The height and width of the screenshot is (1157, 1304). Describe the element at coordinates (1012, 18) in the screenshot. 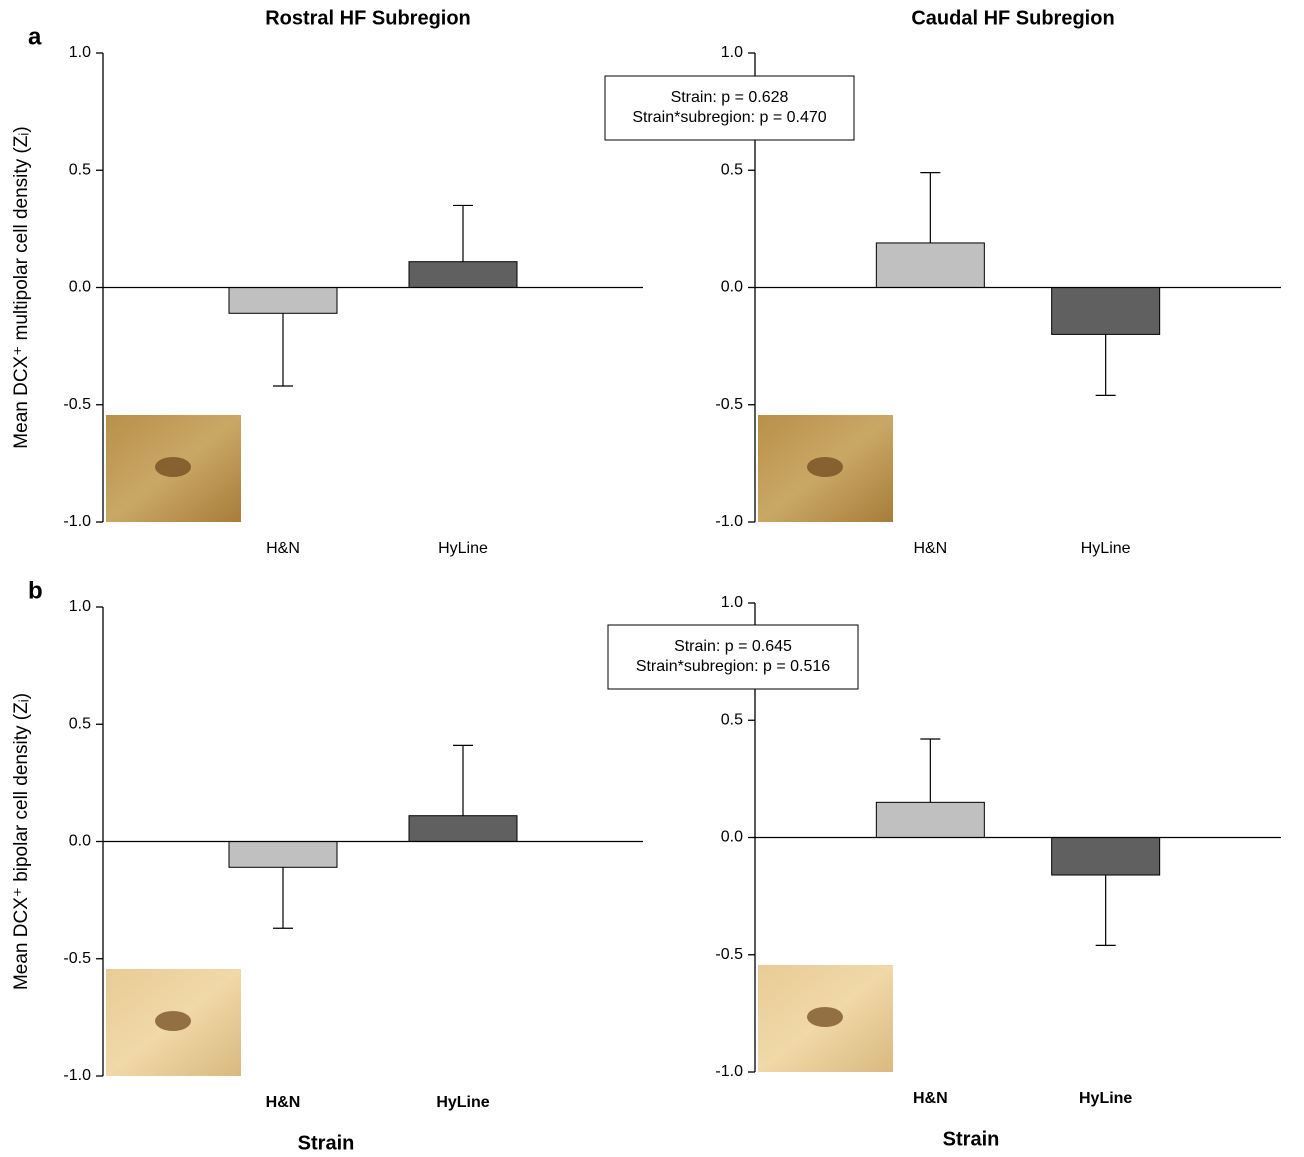

I see `chart-title: Caudal HF Subregion` at that location.